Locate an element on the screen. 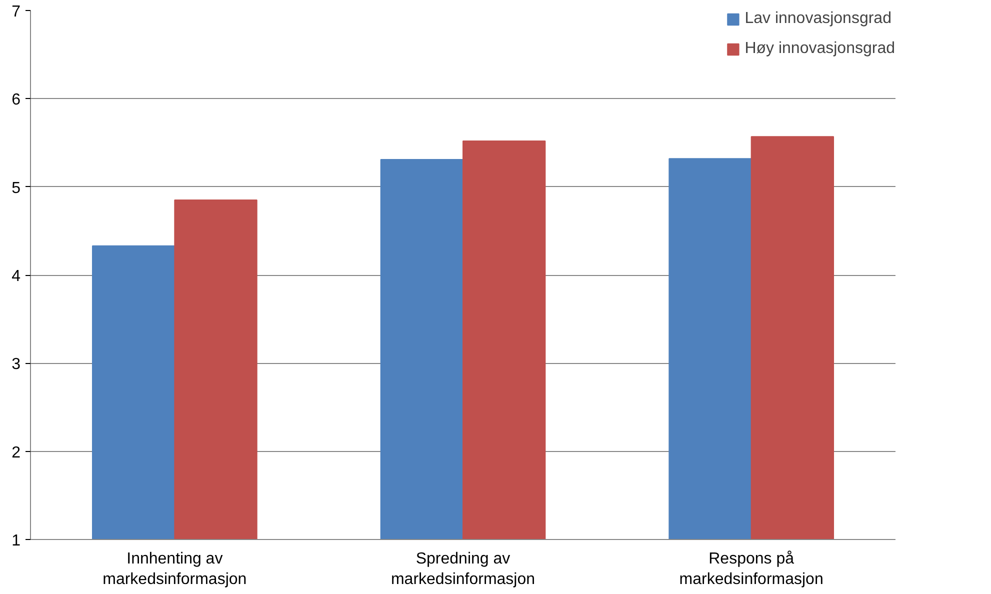  y-tick-label: 1 is located at coordinates (16, 541).